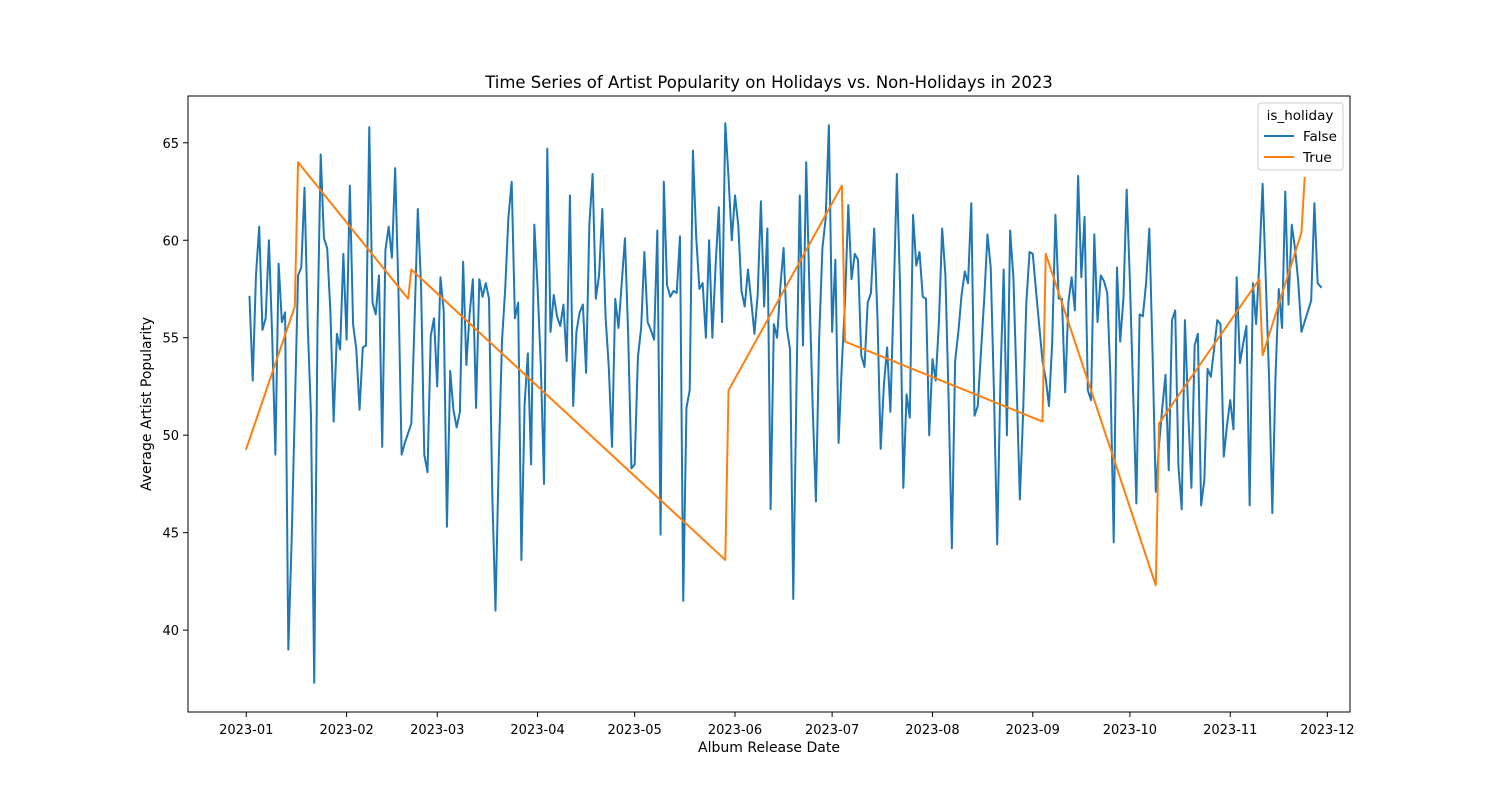 The width and height of the screenshot is (1500, 800). Describe the element at coordinates (175, 388) in the screenshot. I see `y-axis: 40 45 50 55 60 65` at that location.